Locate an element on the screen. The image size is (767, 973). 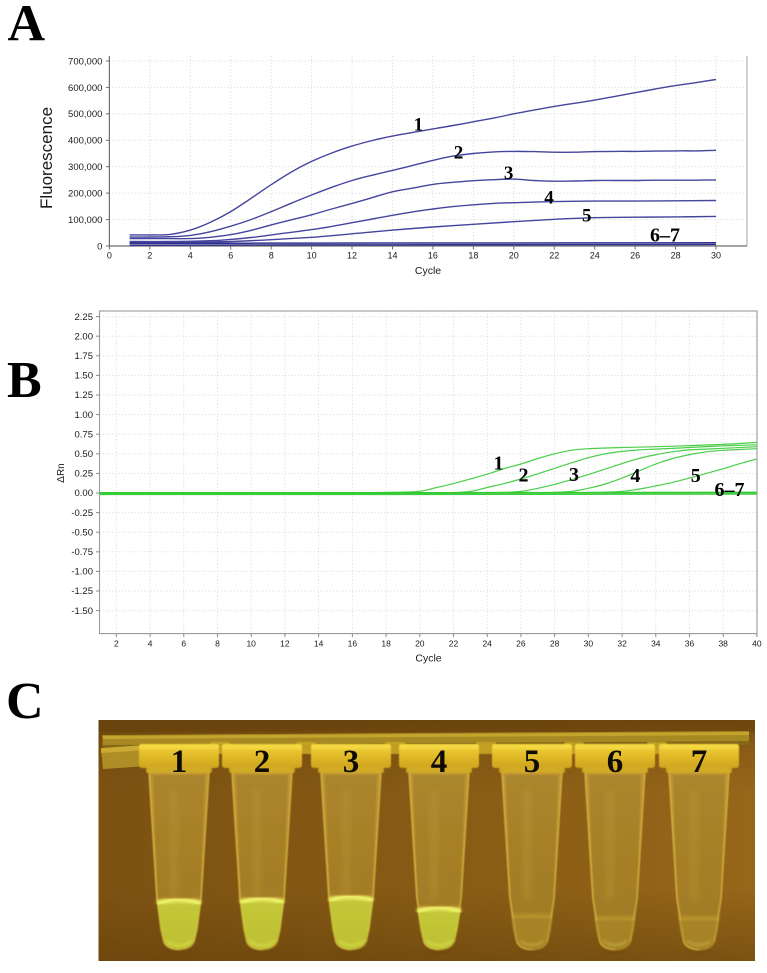
svg-text: -1.50 is located at coordinates (82, 611).